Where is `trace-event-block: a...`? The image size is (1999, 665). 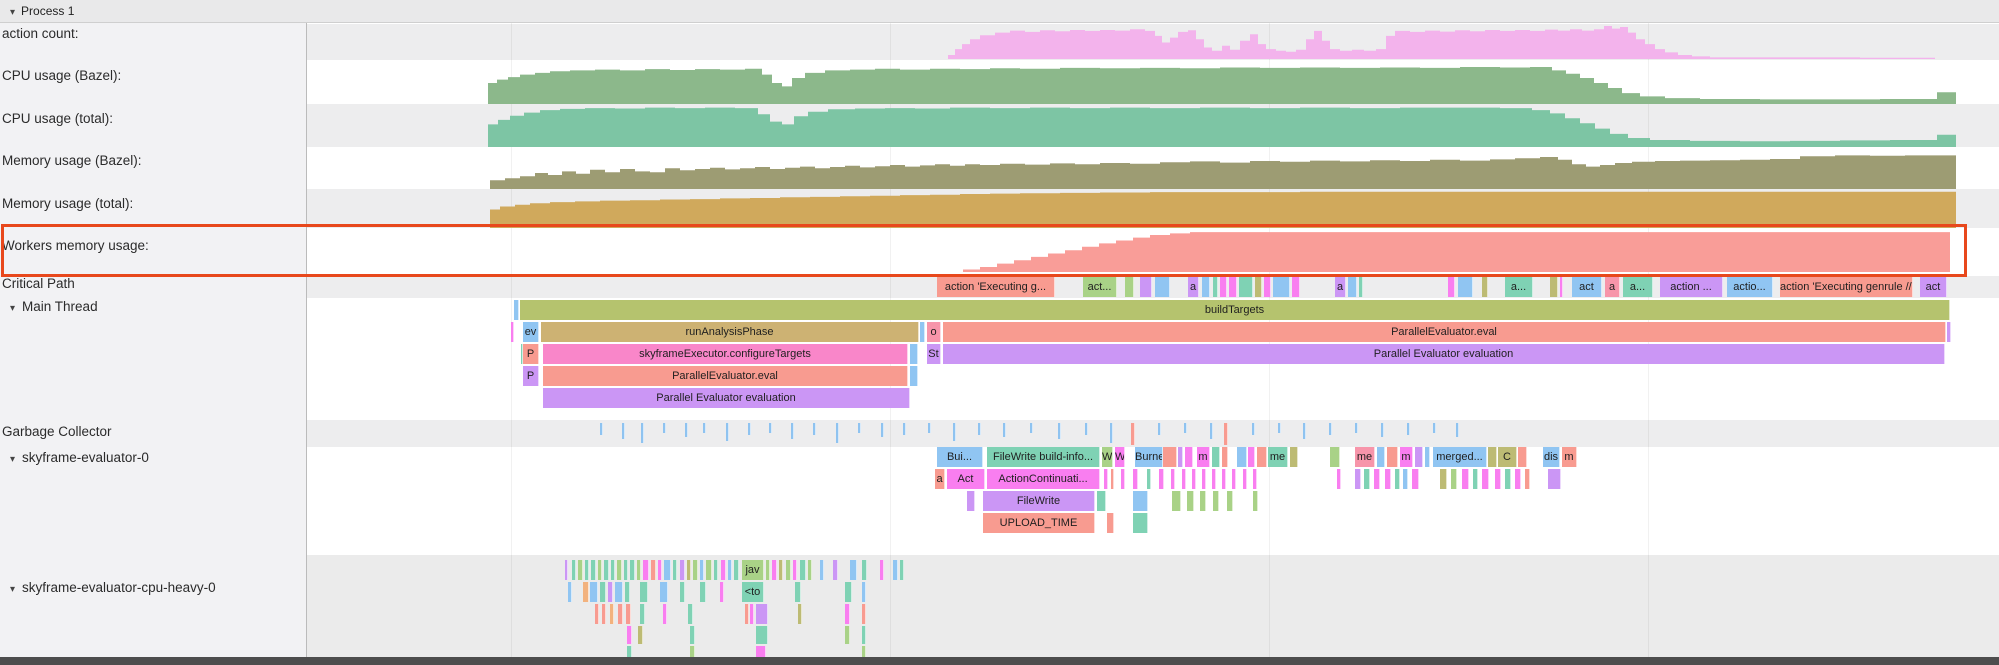 trace-event-block: a... is located at coordinates (1638, 287).